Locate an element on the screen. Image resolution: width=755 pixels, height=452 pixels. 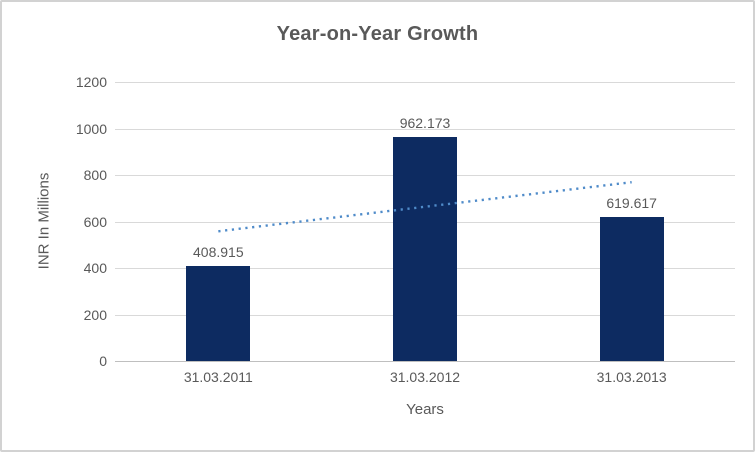
x-tick-label: 31.03.2012 is located at coordinates (425, 377).